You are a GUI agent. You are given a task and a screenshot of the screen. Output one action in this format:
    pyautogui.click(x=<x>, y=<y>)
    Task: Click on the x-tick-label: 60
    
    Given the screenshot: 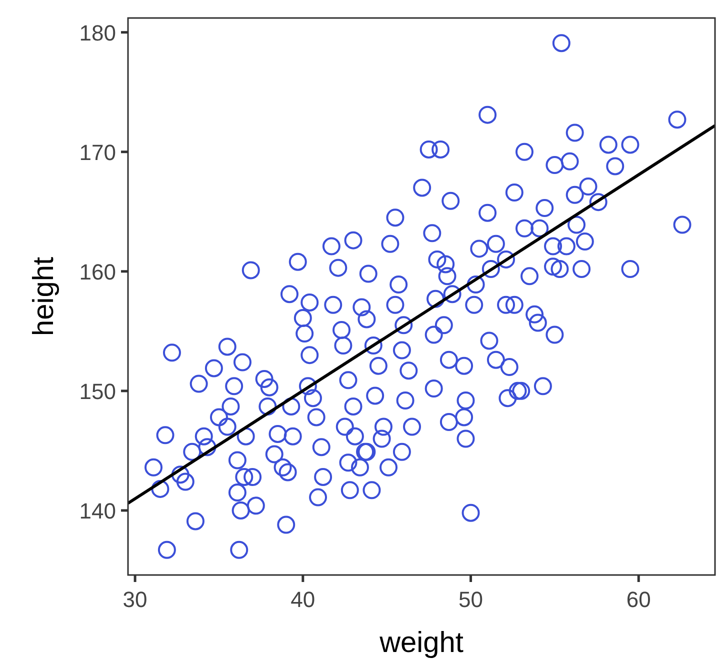 What is the action you would take?
    pyautogui.click(x=638, y=599)
    